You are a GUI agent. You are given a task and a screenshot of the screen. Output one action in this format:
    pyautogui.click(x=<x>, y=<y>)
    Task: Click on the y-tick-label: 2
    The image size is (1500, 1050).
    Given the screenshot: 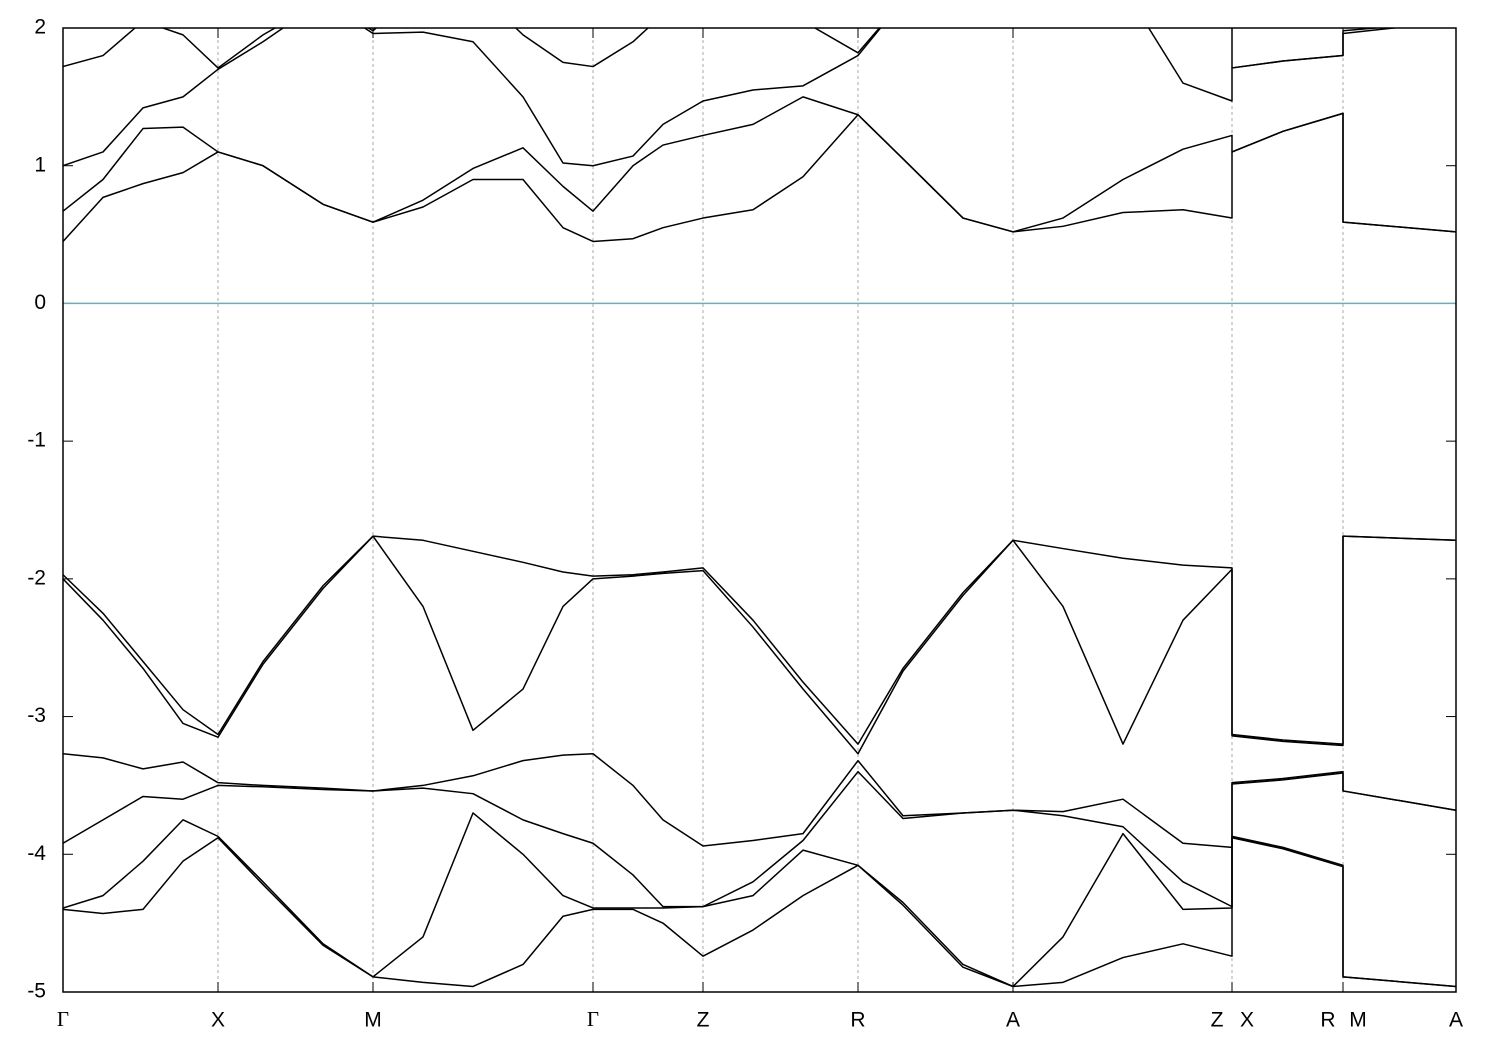 What is the action you would take?
    pyautogui.click(x=40, y=27)
    